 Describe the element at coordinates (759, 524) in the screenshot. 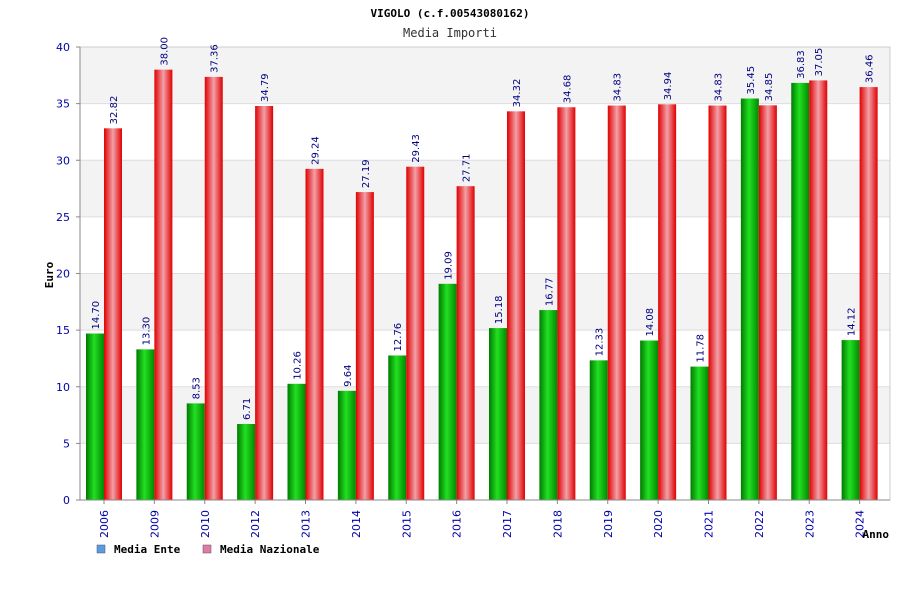

I see `x-tick-label-2022: 2022` at that location.